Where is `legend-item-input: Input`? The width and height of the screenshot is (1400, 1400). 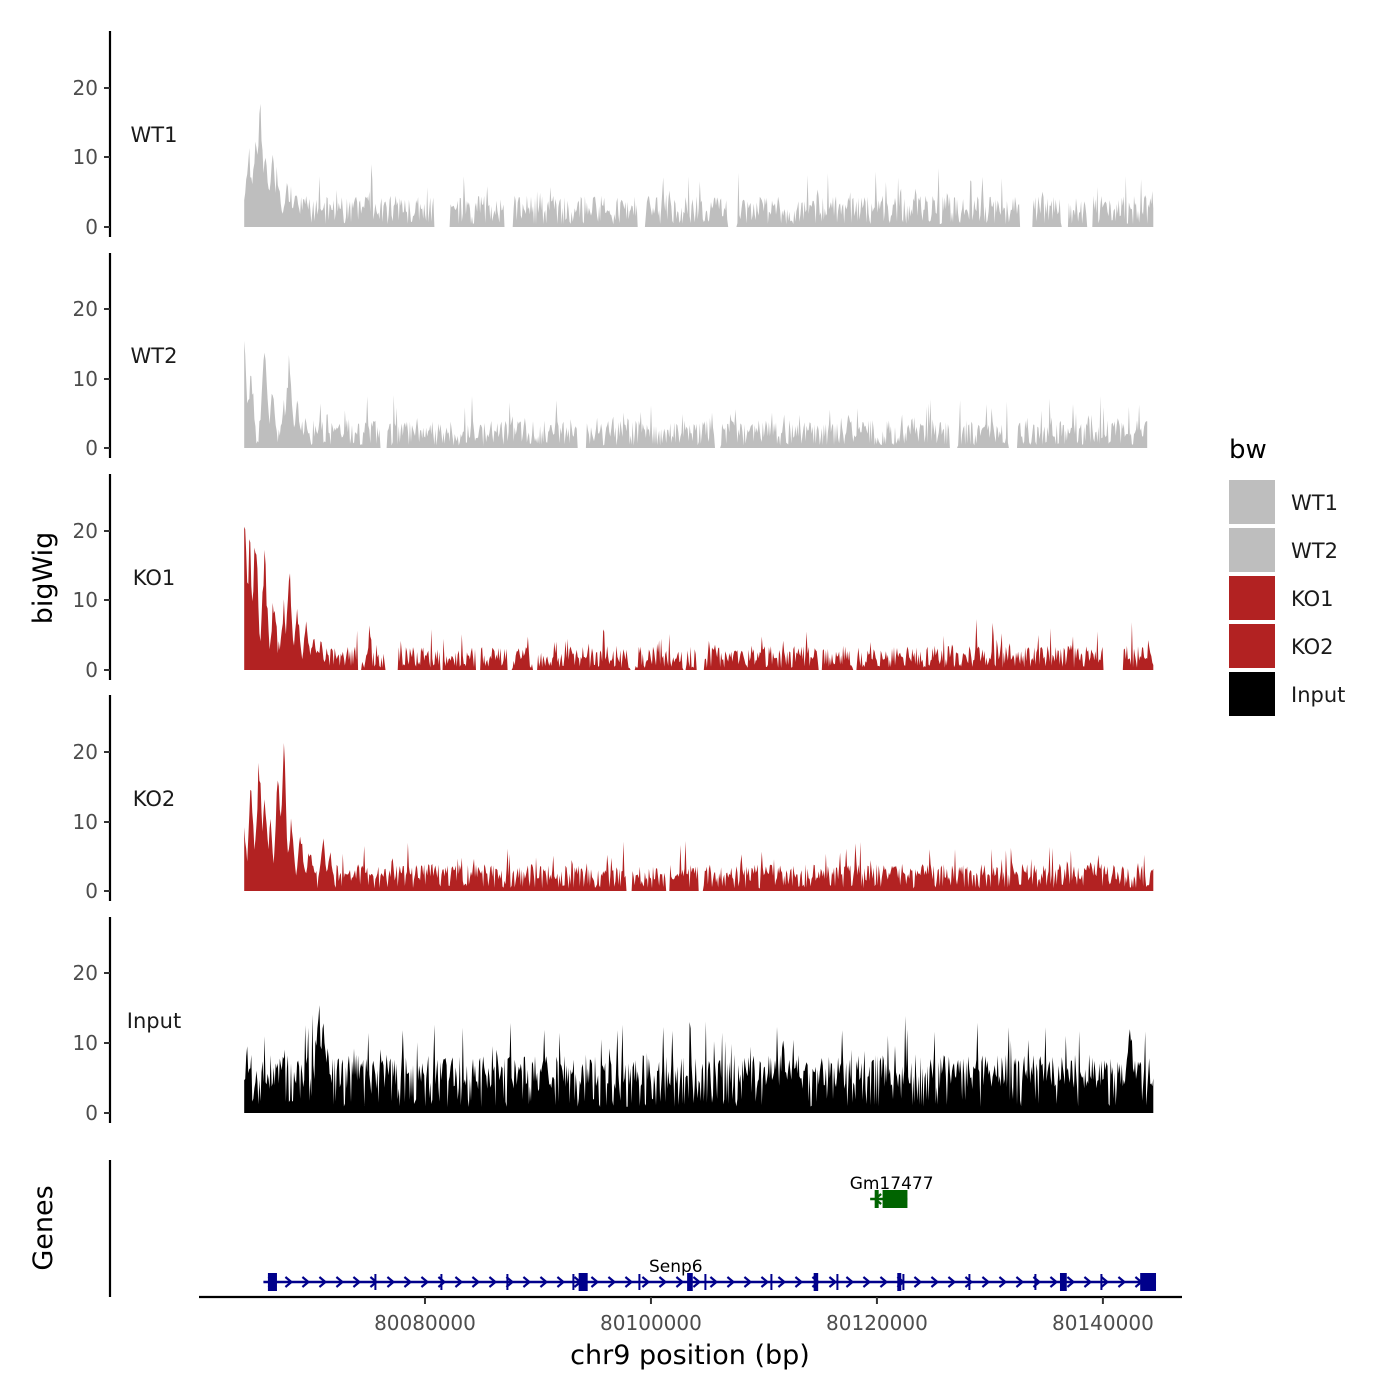
legend-item-input: Input is located at coordinates (1287, 694).